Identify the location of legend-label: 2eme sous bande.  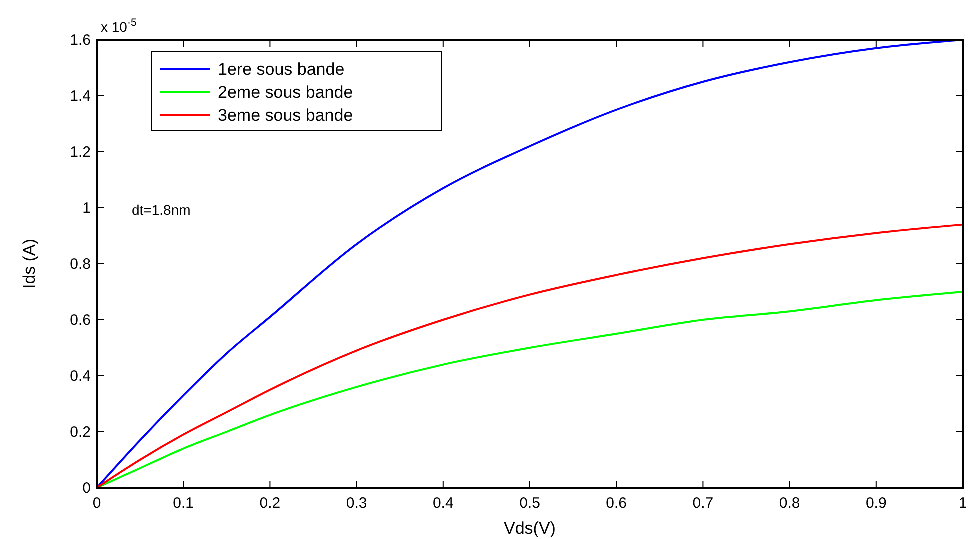
(286, 92).